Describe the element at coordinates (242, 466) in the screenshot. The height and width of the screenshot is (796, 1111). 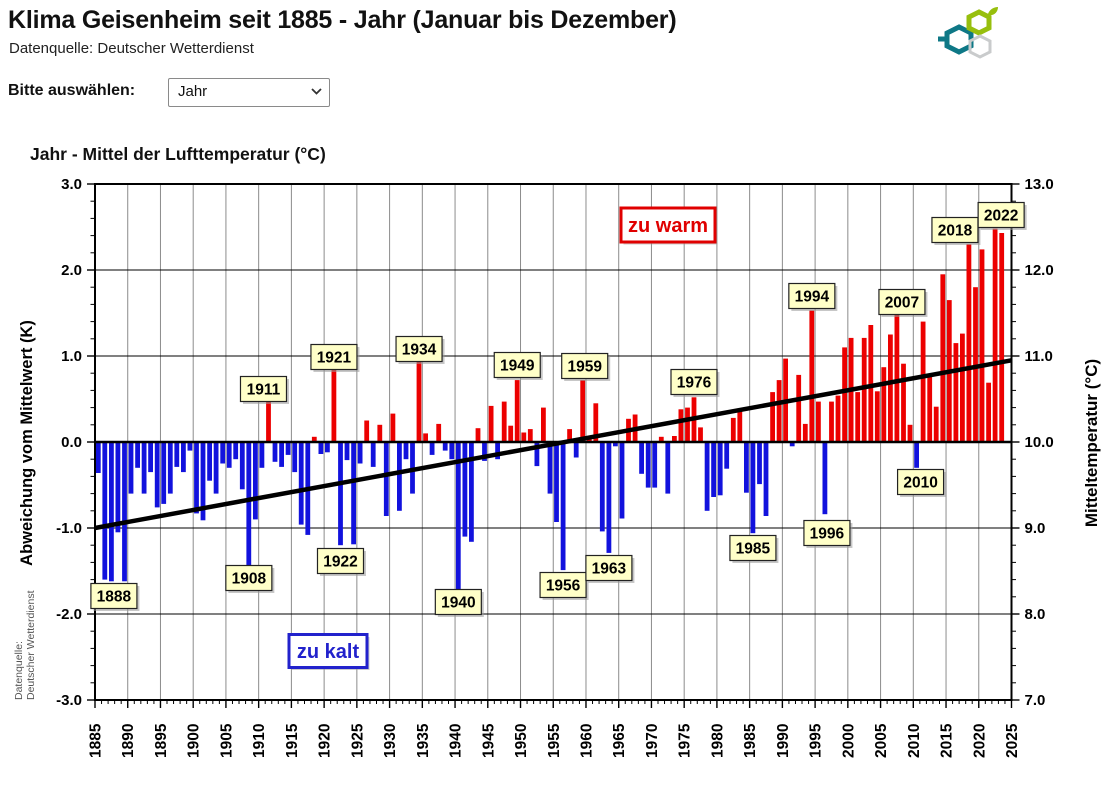
I see `bar-1907` at that location.